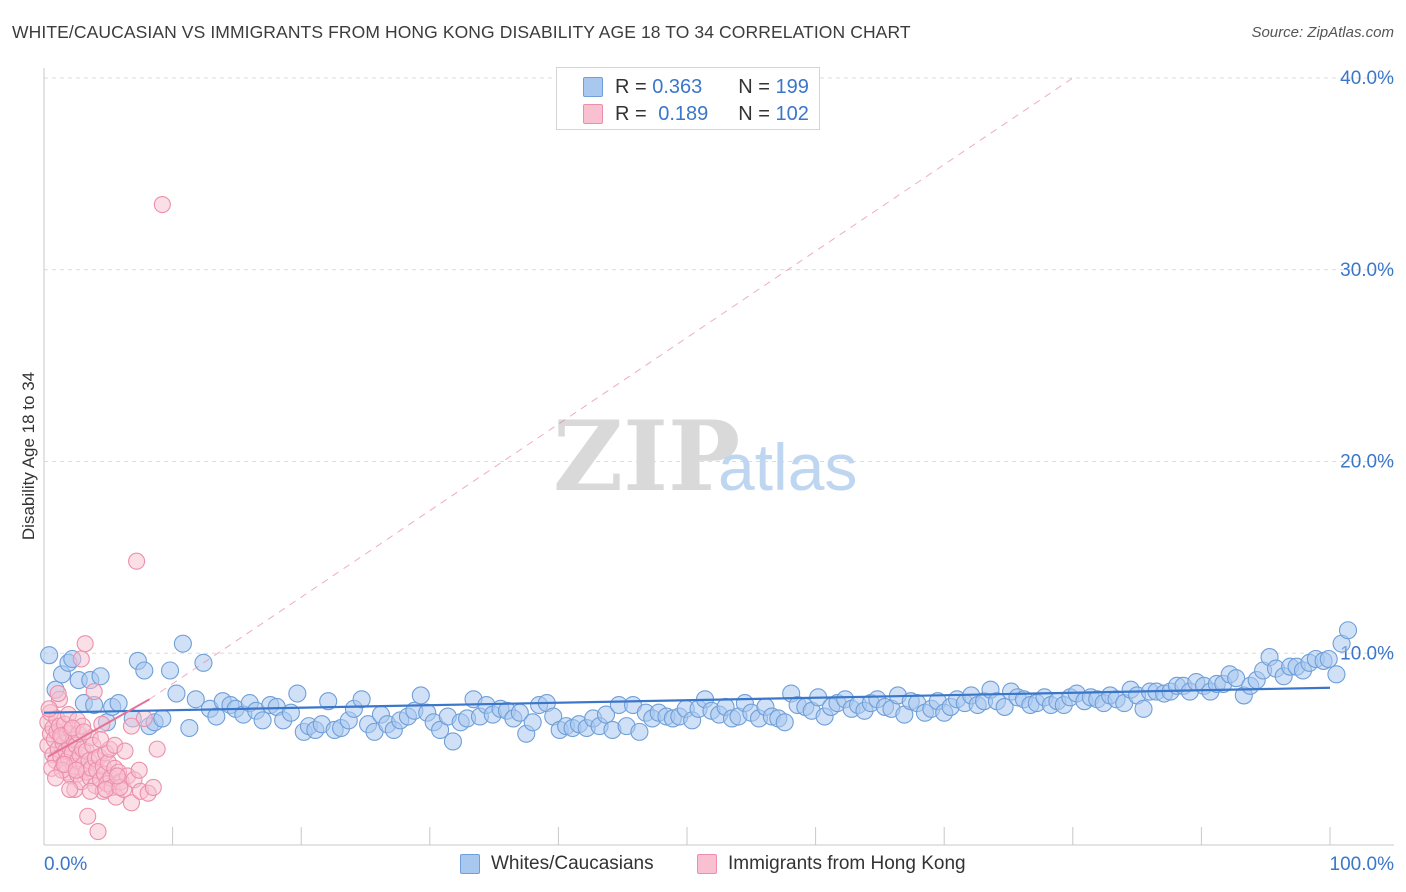  What do you see at coordinates (65, 864) in the screenshot?
I see `x-tick-label-min: 0.0%` at bounding box center [65, 864].